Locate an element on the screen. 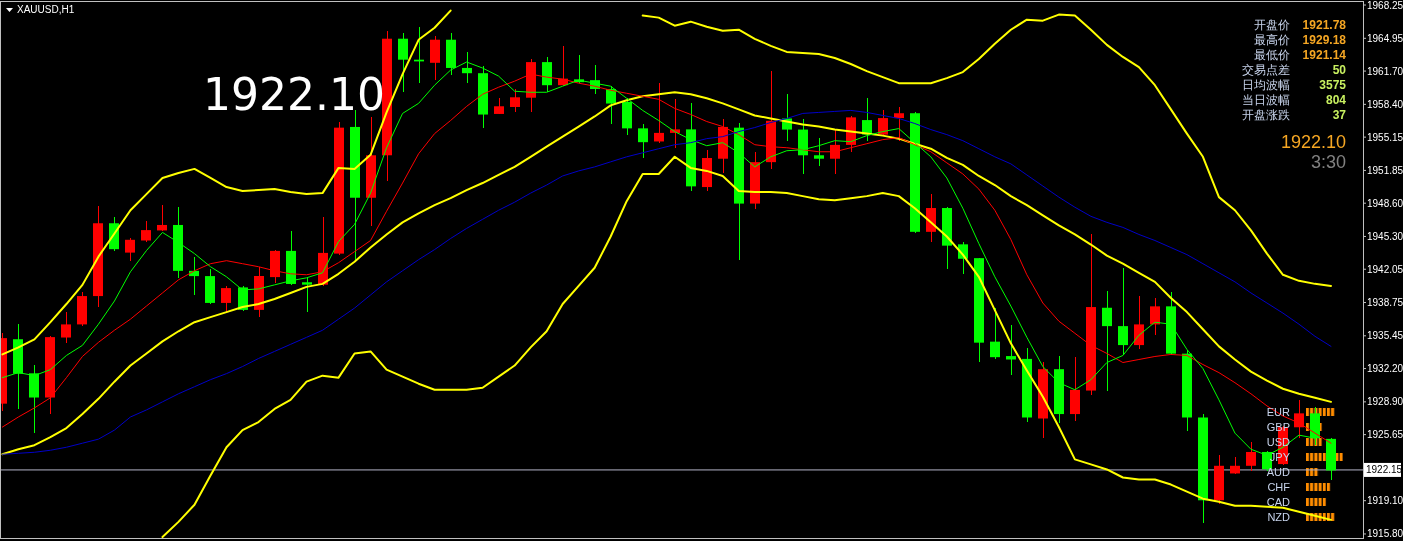 The width and height of the screenshot is (1403, 541). annotation: 3:30 is located at coordinates (1328, 162).